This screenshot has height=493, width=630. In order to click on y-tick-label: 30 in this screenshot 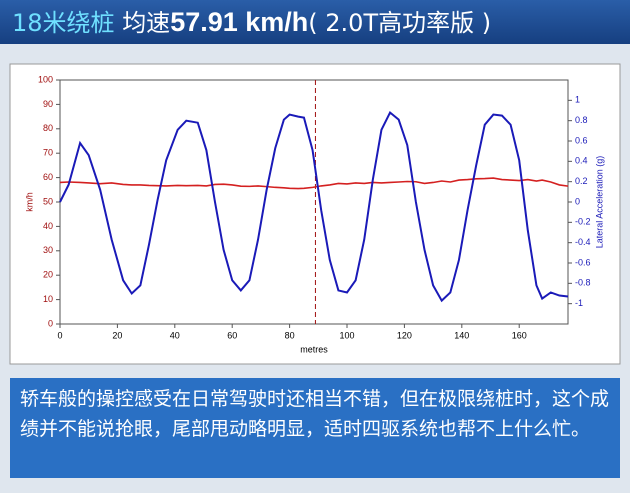, I will do `click(48, 250)`.